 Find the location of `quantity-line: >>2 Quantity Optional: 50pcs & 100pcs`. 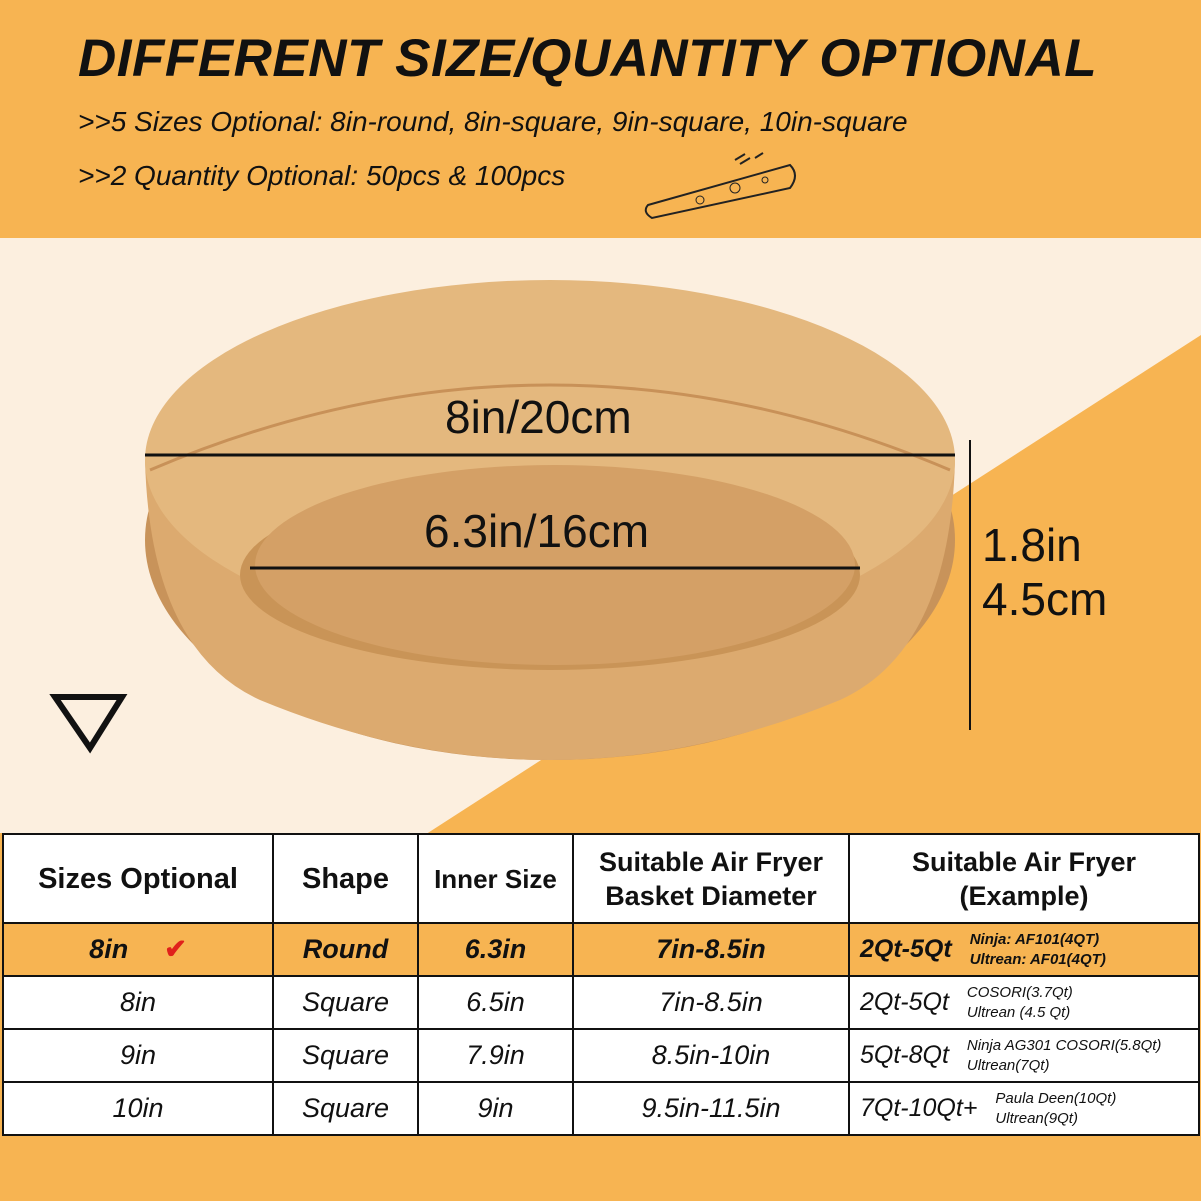

quantity-line: >>2 Quantity Optional: 50pcs & 100pcs is located at coordinates (322, 175).